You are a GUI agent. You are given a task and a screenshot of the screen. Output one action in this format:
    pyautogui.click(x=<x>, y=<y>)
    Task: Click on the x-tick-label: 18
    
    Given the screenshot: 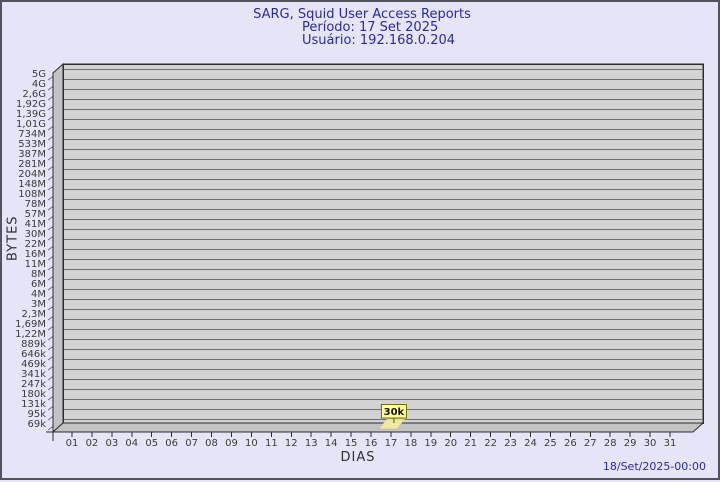 What is the action you would take?
    pyautogui.click(x=410, y=443)
    